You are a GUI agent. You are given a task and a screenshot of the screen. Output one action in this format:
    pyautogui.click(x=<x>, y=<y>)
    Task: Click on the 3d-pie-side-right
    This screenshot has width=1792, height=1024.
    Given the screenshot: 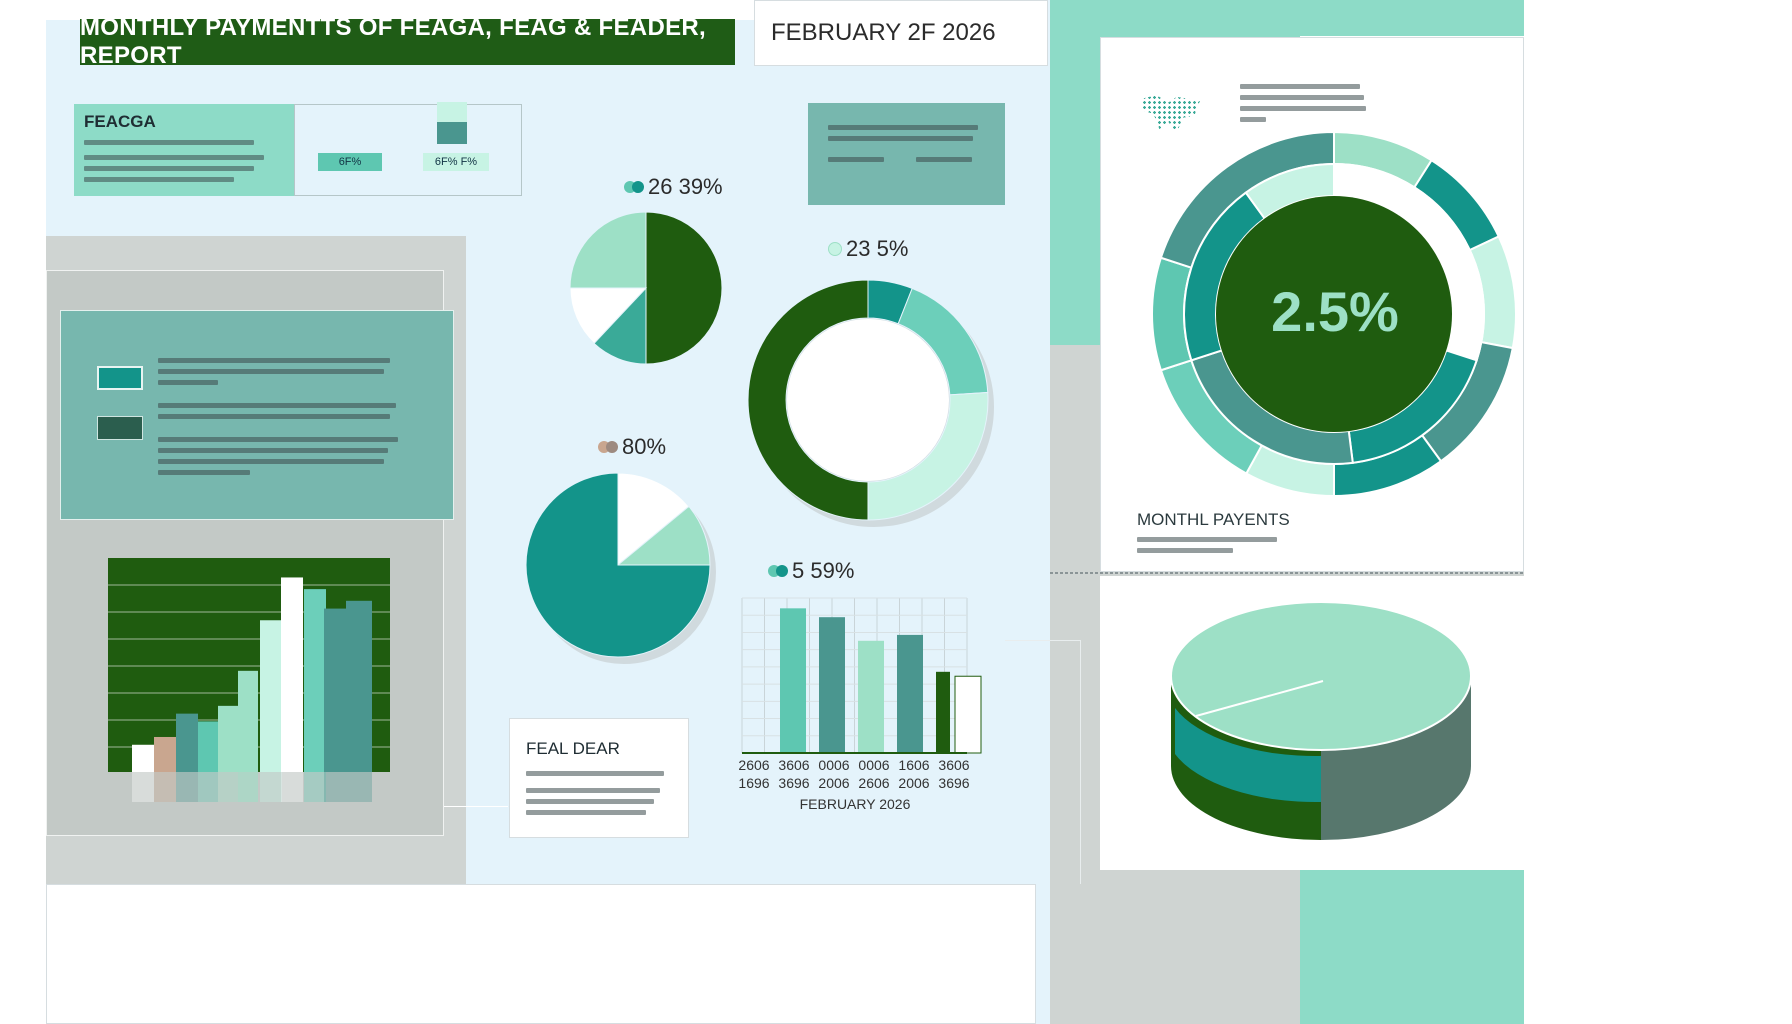 What is the action you would take?
    pyautogui.click(x=1396, y=758)
    